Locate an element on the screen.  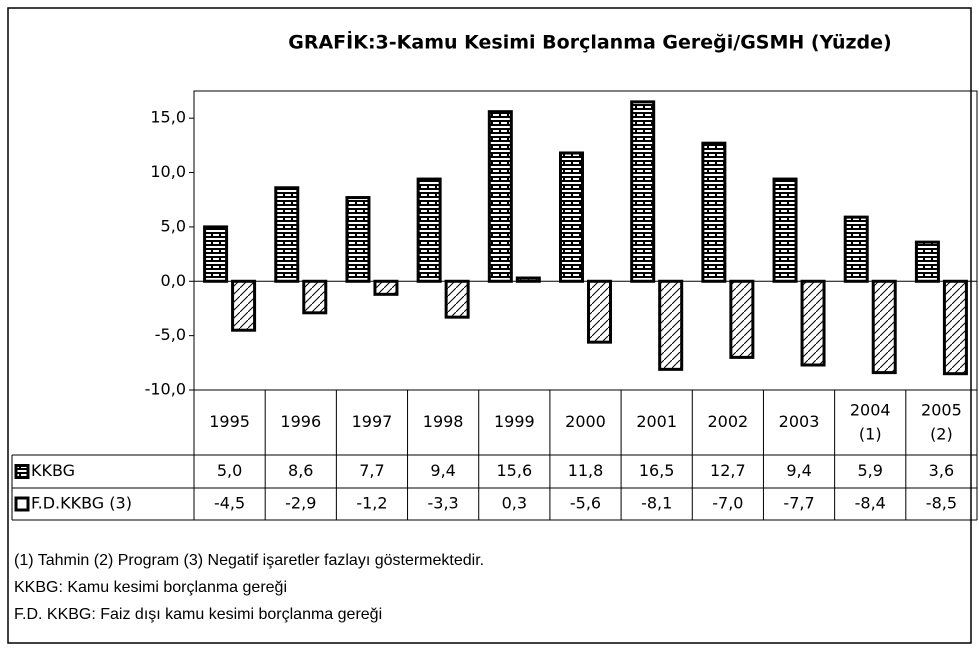
x-tick-label: 2004 (1) is located at coordinates (870, 421).